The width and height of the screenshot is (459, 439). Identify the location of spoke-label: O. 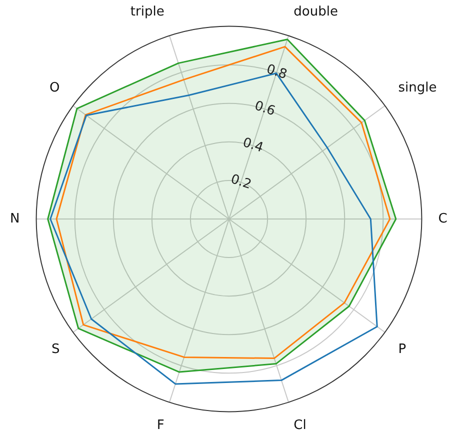
(55, 88).